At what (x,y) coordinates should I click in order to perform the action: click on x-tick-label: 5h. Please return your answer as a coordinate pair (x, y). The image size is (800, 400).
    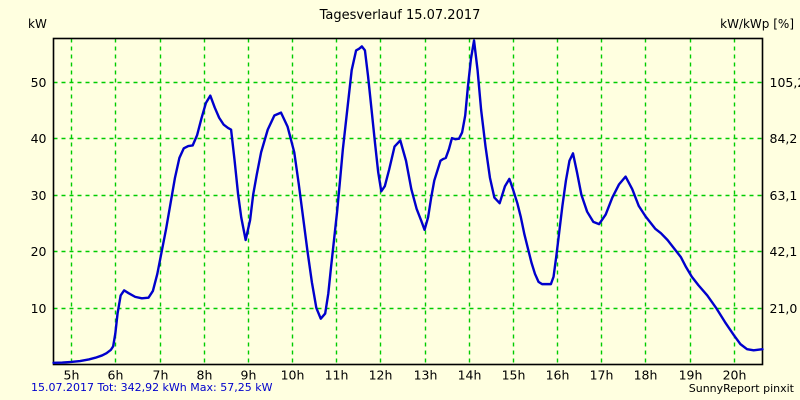
    Looking at the image, I should click on (72, 375).